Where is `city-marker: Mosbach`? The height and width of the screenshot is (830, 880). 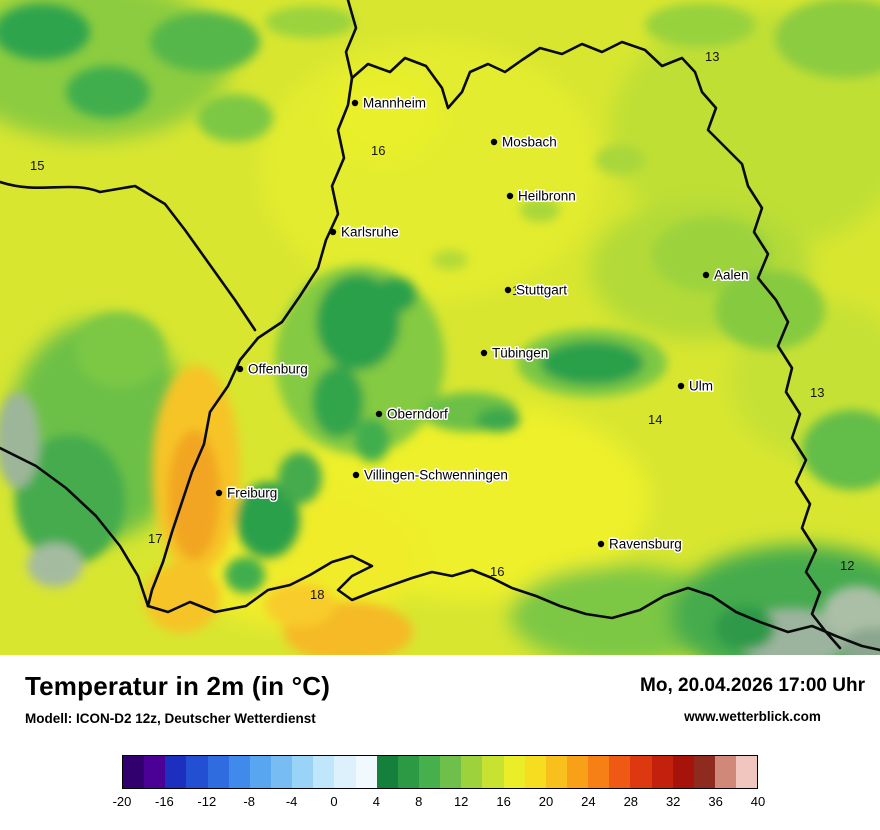 city-marker: Mosbach is located at coordinates (524, 142).